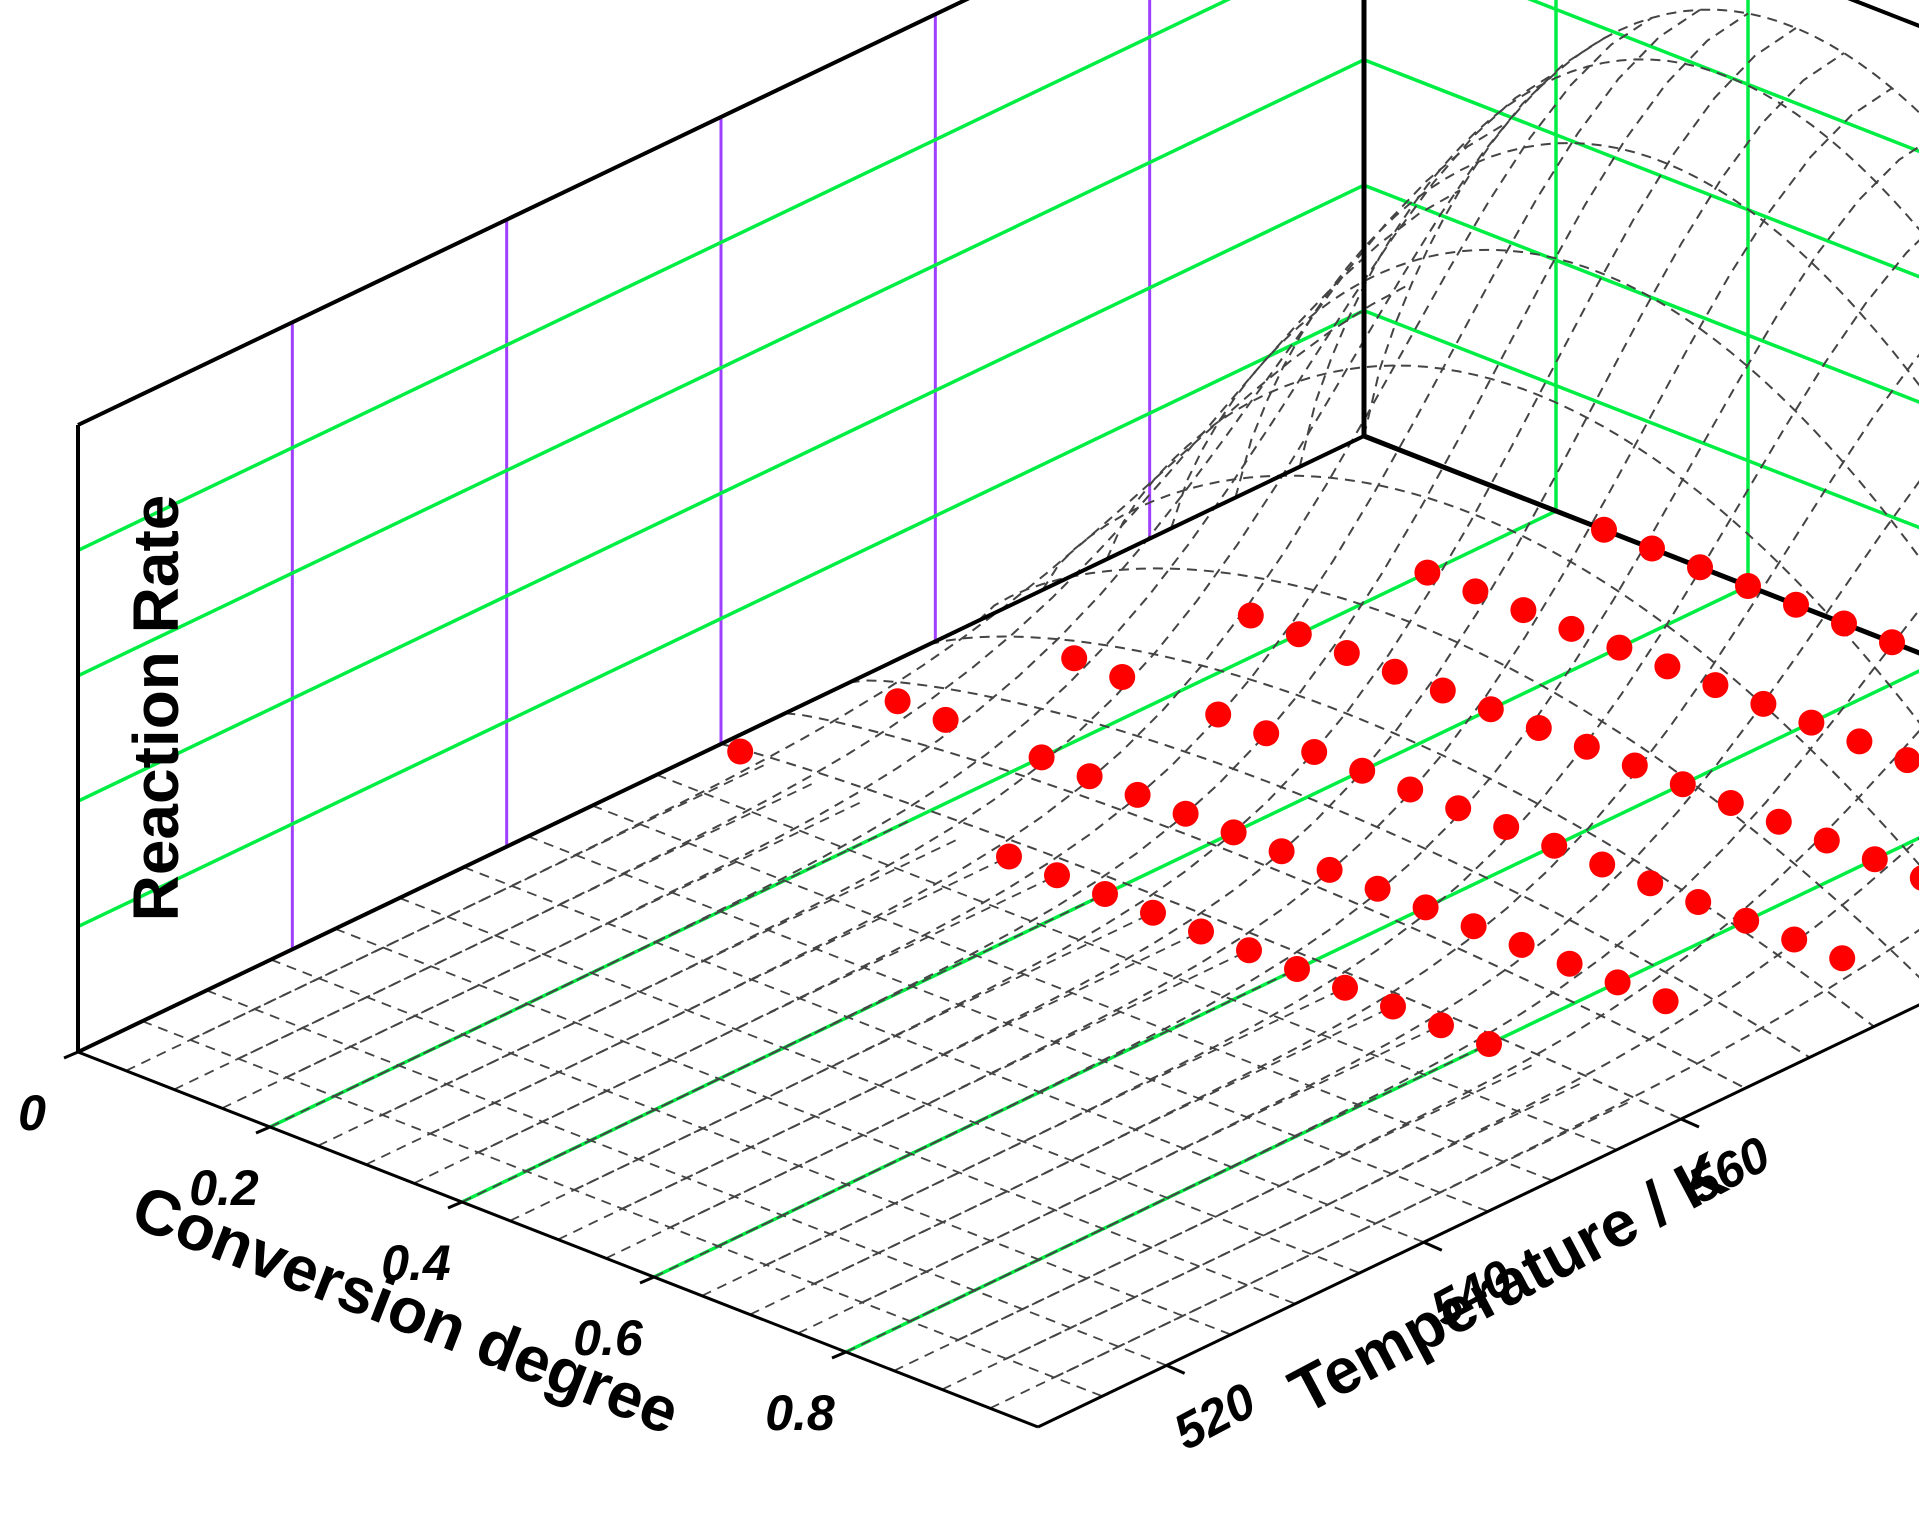  Describe the element at coordinates (224, 1188) in the screenshot. I see `x-tick-label: 0.2` at that location.